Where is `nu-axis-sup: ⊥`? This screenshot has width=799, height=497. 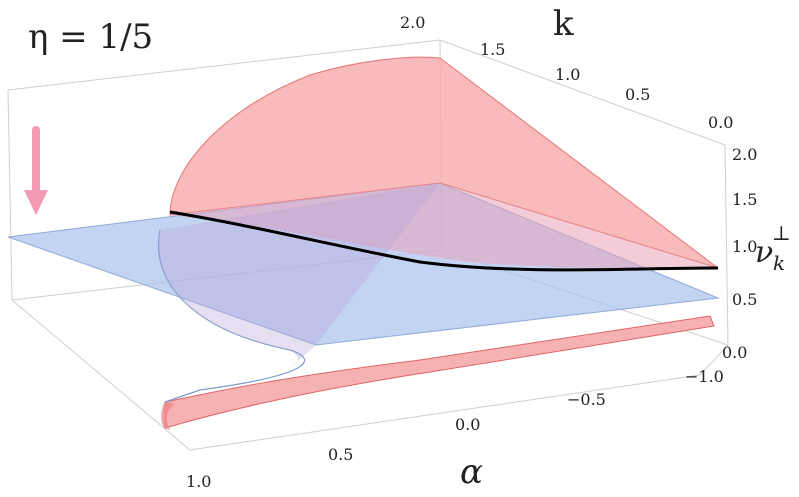
nu-axis-sup: ⊥ is located at coordinates (781, 233).